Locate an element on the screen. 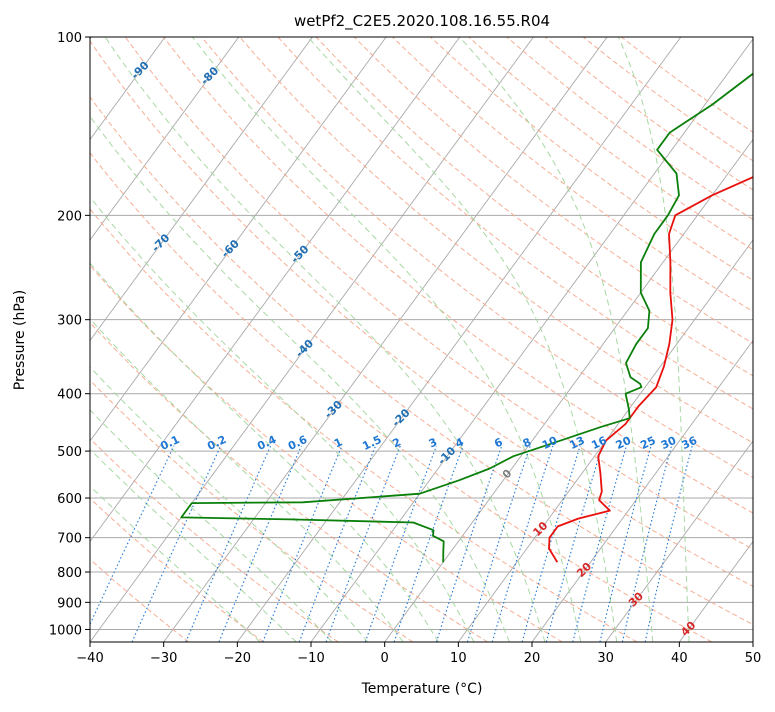 The image size is (775, 712). y-tick-label-500: 500 is located at coordinates (69, 452).